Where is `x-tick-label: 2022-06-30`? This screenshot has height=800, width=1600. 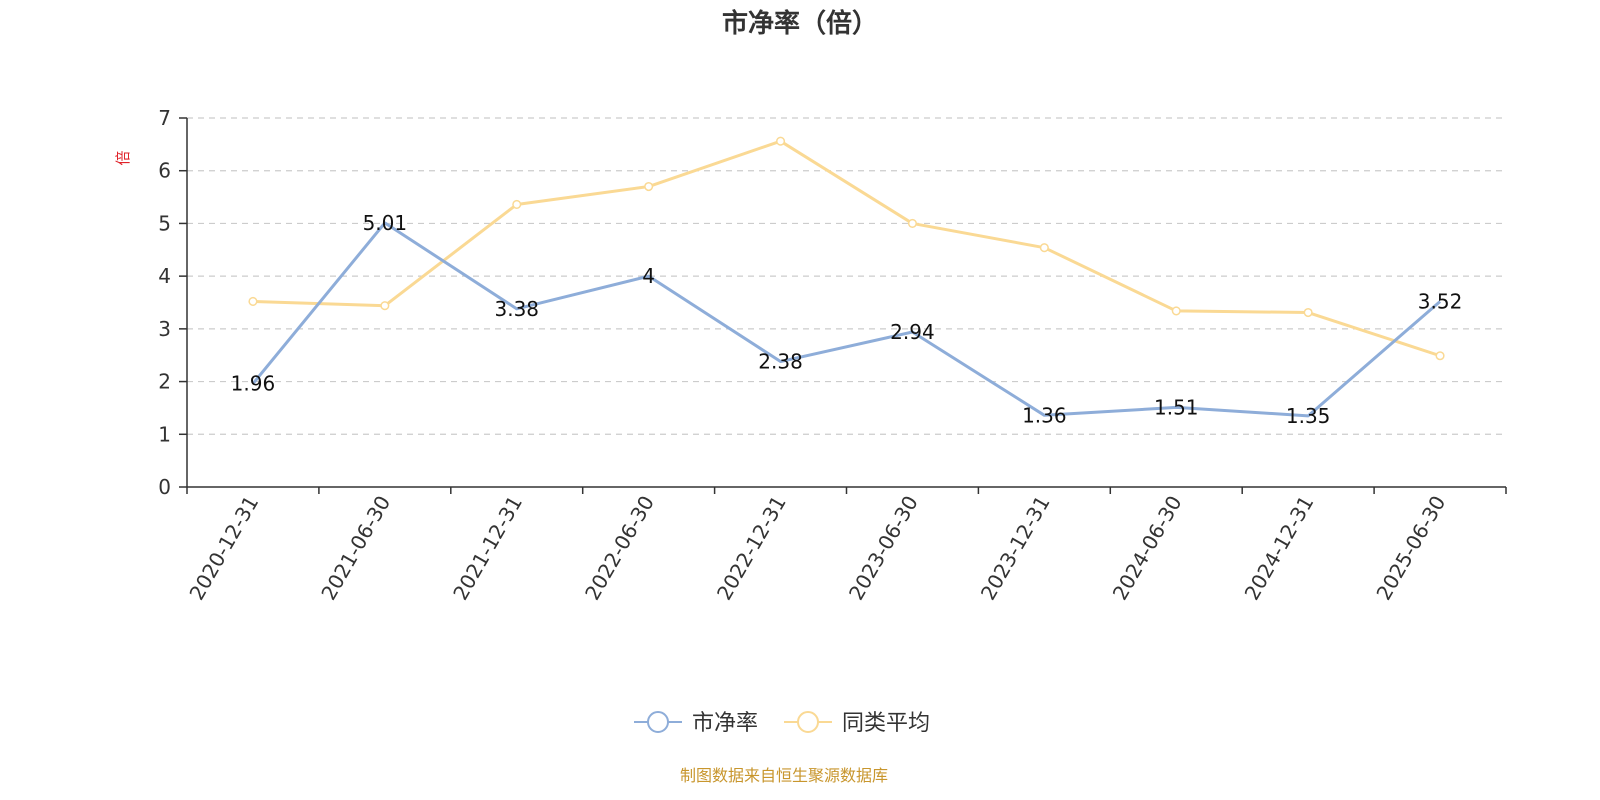
x-tick-label: 2022-06-30 is located at coordinates (619, 548).